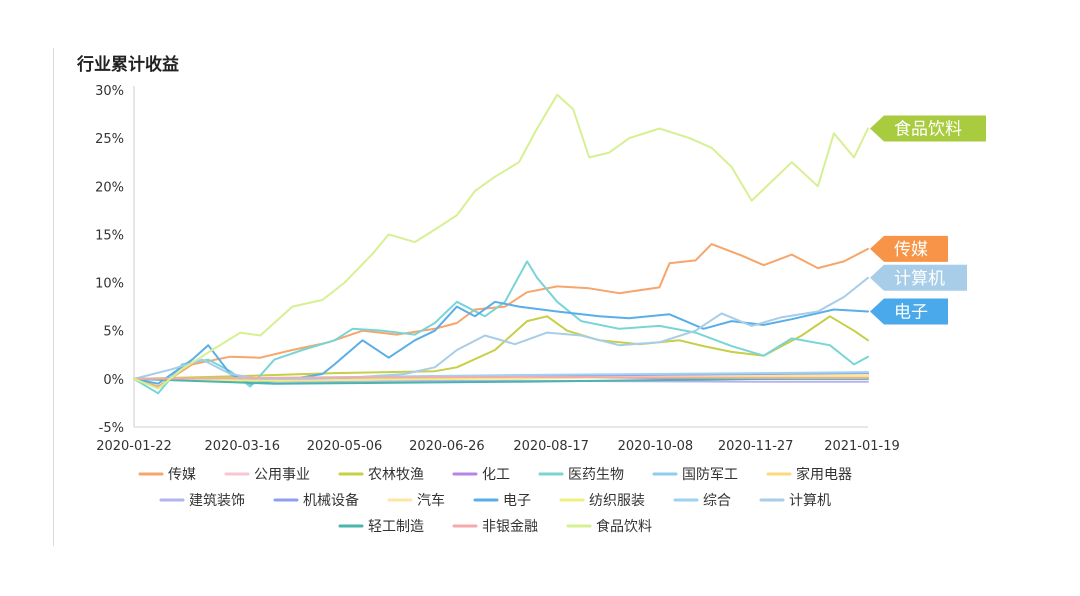  Describe the element at coordinates (431, 500) in the screenshot. I see `legend-label-auto: 汽车` at that location.